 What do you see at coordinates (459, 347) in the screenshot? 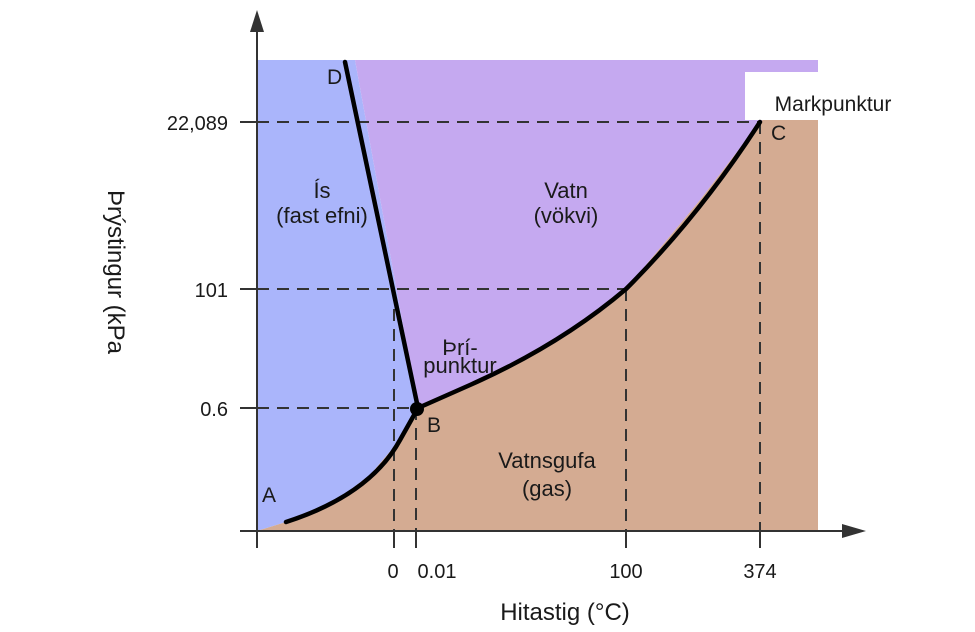
I see `triple-point-label-1: Þrí-` at bounding box center [459, 347].